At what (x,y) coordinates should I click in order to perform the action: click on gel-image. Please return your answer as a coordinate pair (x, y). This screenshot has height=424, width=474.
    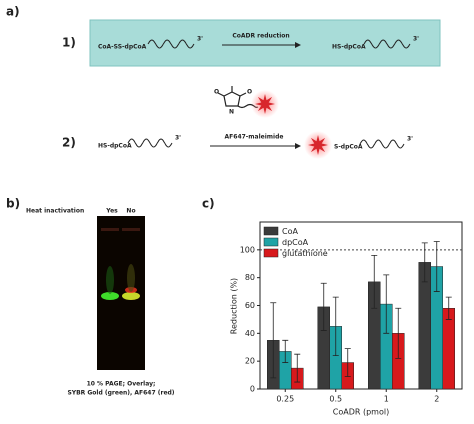
    Looking at the image, I should click on (121, 293).